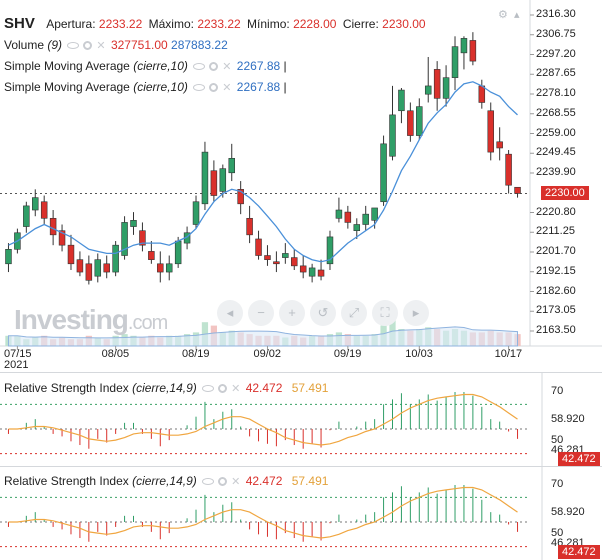  I want to click on price-tick-label: 2259.00, so click(556, 132).